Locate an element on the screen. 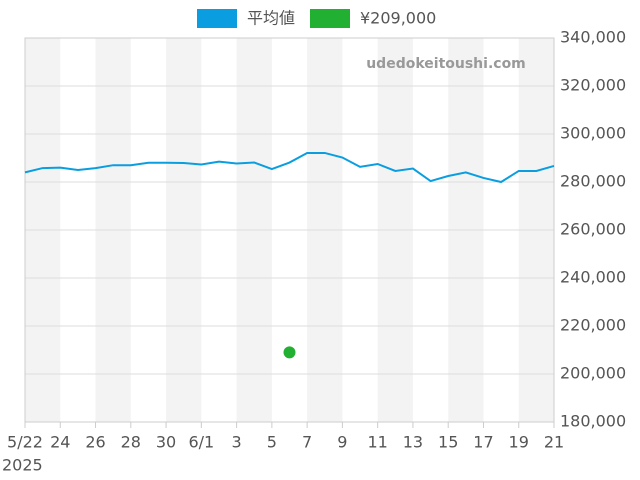 The width and height of the screenshot is (640, 480). x-tick-label: 17 is located at coordinates (483, 442).